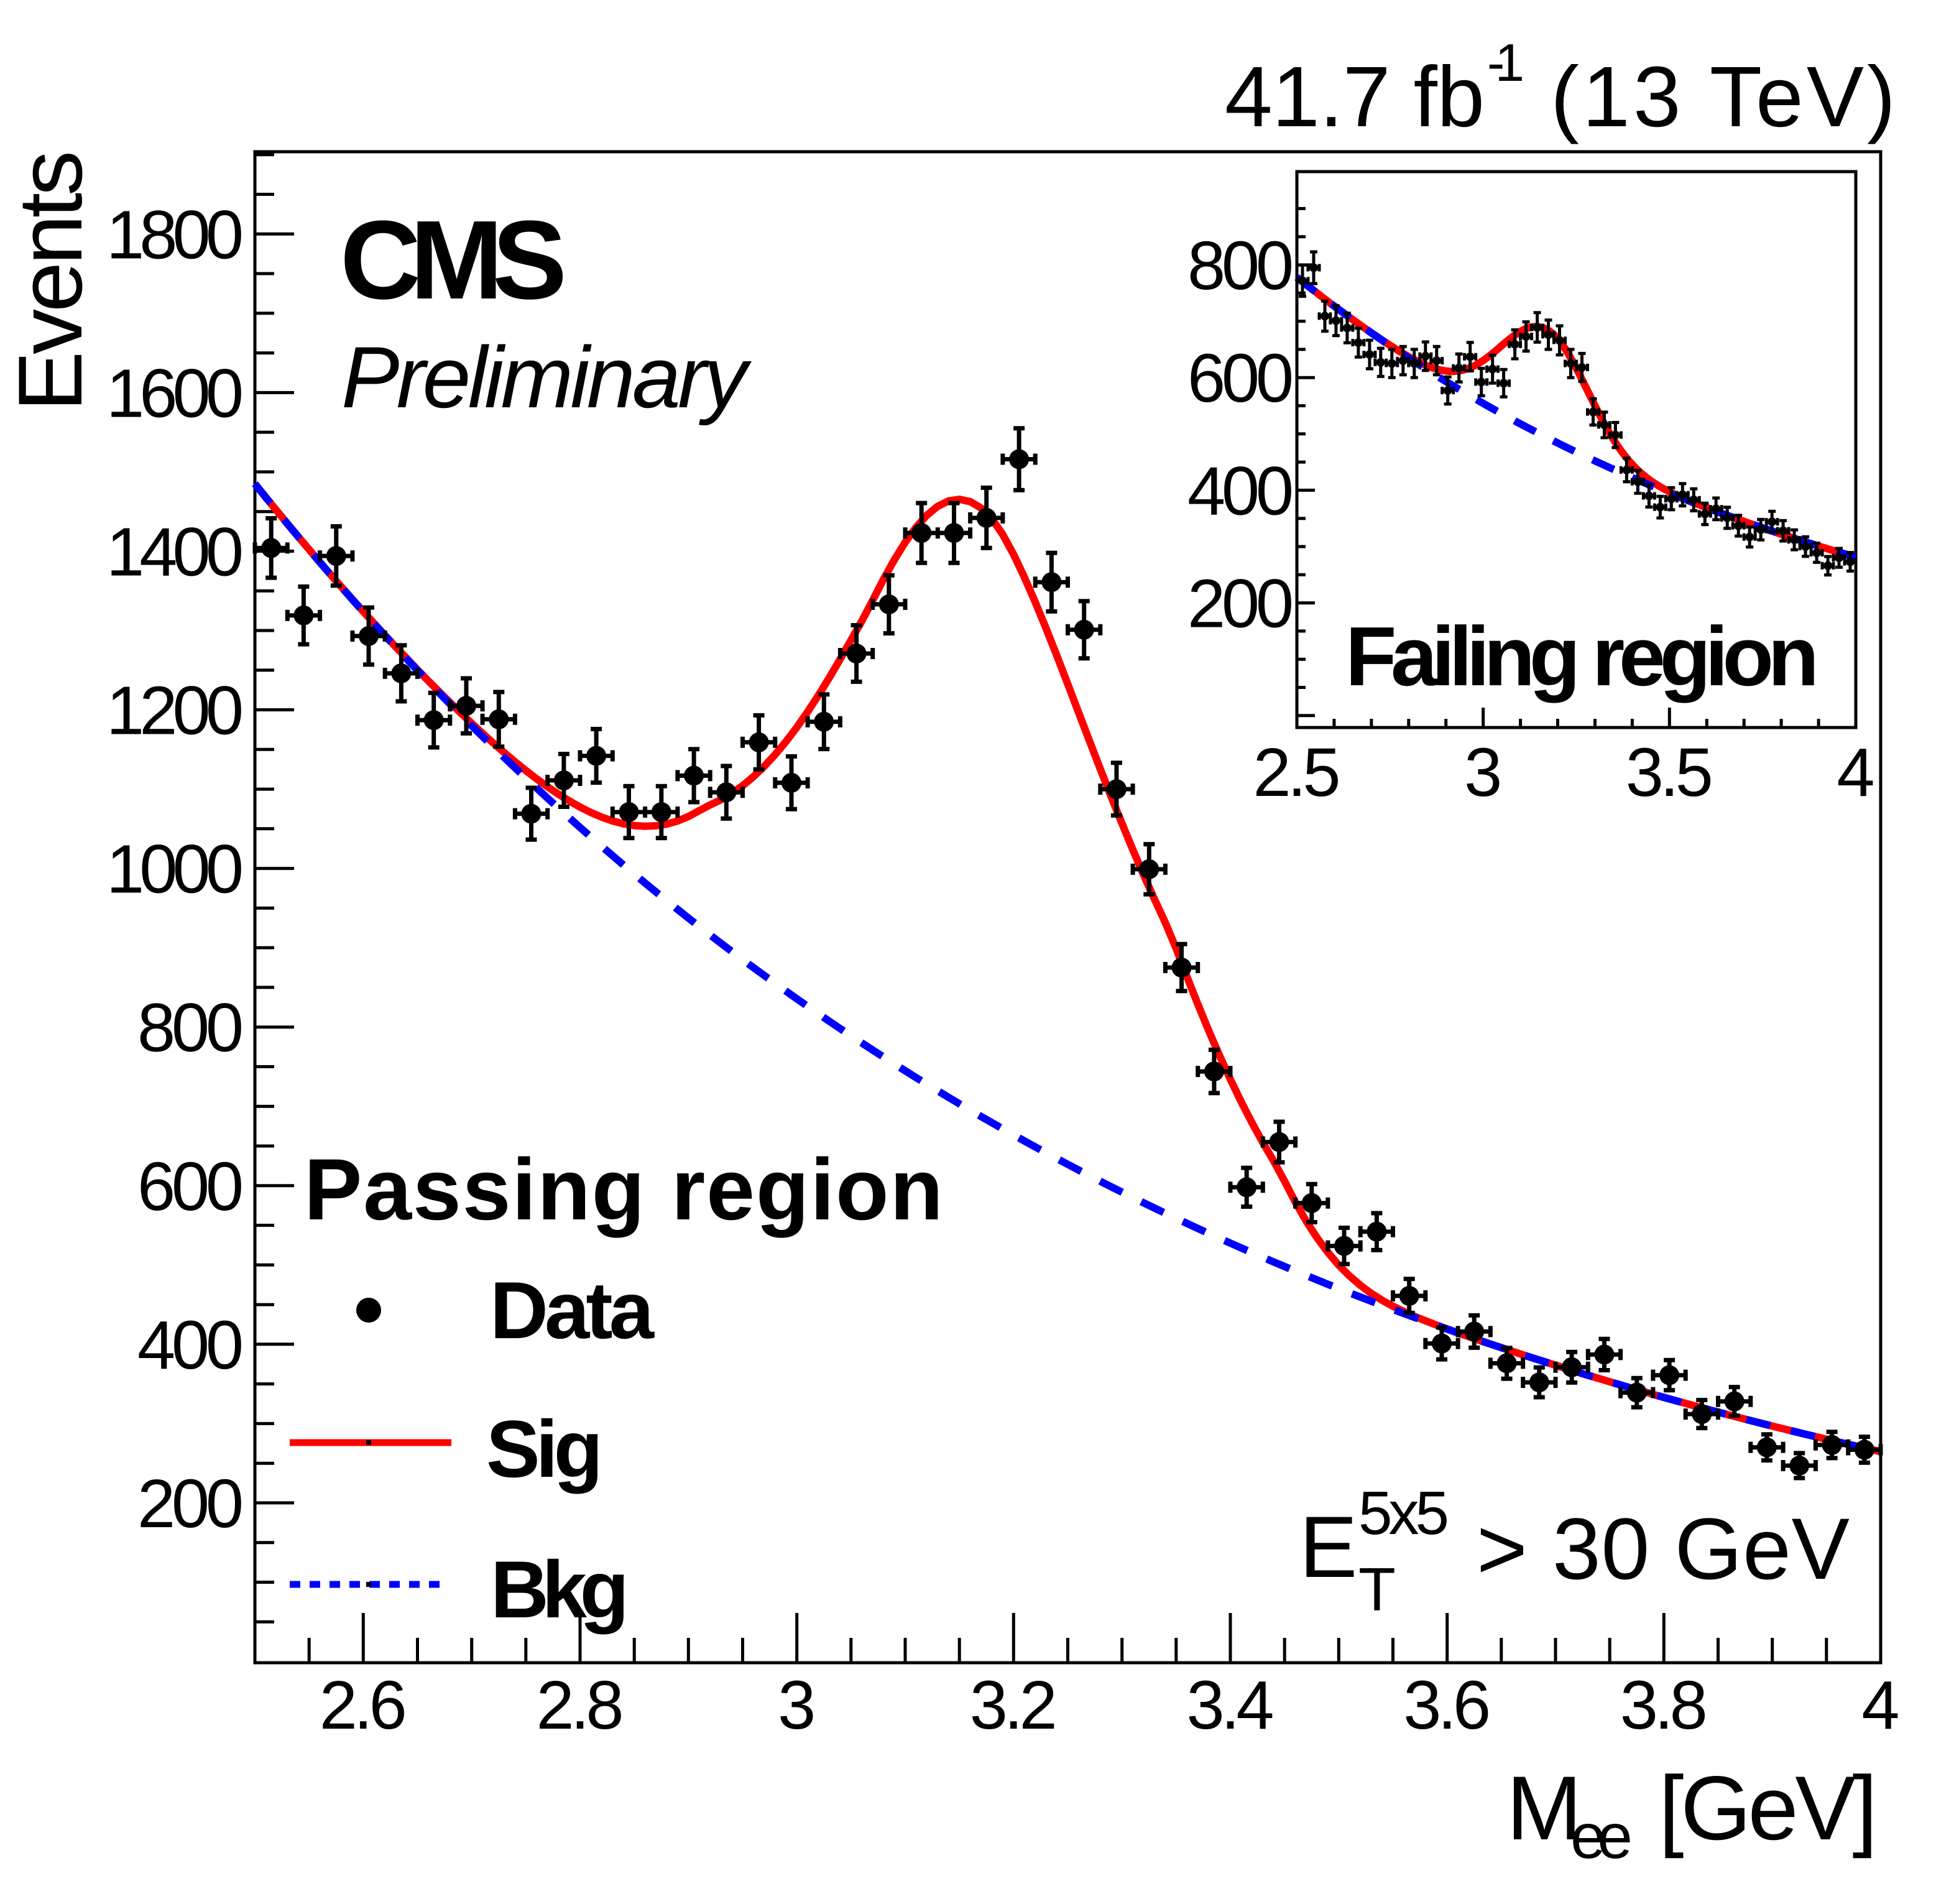 The width and height of the screenshot is (1959, 1904). Describe the element at coordinates (1506, 63) in the screenshot. I see `svg-text: -1` at that location.